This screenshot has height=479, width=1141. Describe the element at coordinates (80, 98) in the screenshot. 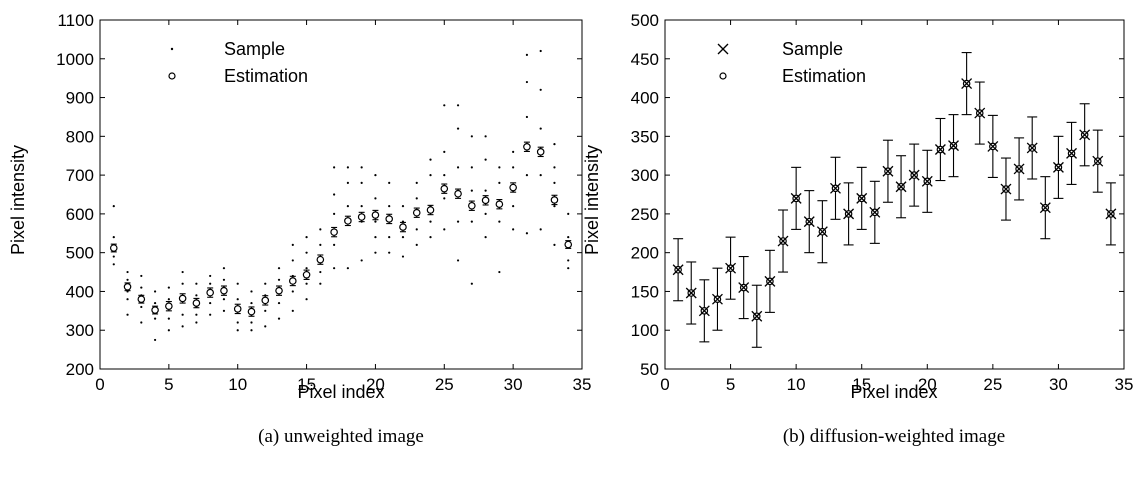

I see `y-tick-label: 900` at that location.